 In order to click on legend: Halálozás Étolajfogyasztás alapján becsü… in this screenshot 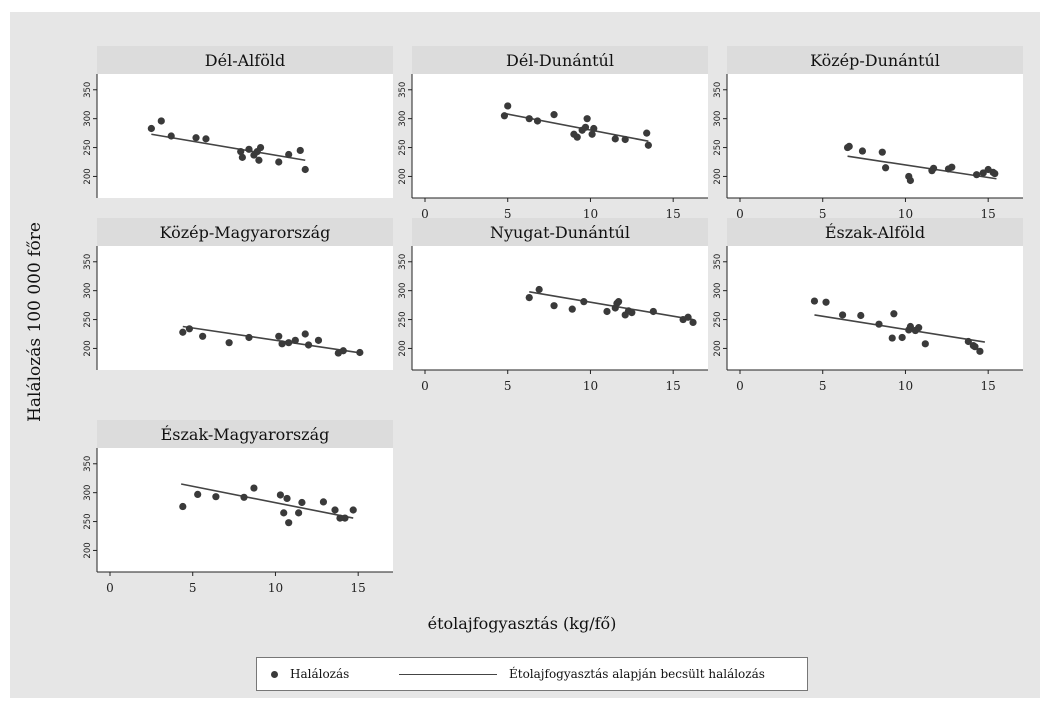, I will do `click(532, 674)`.